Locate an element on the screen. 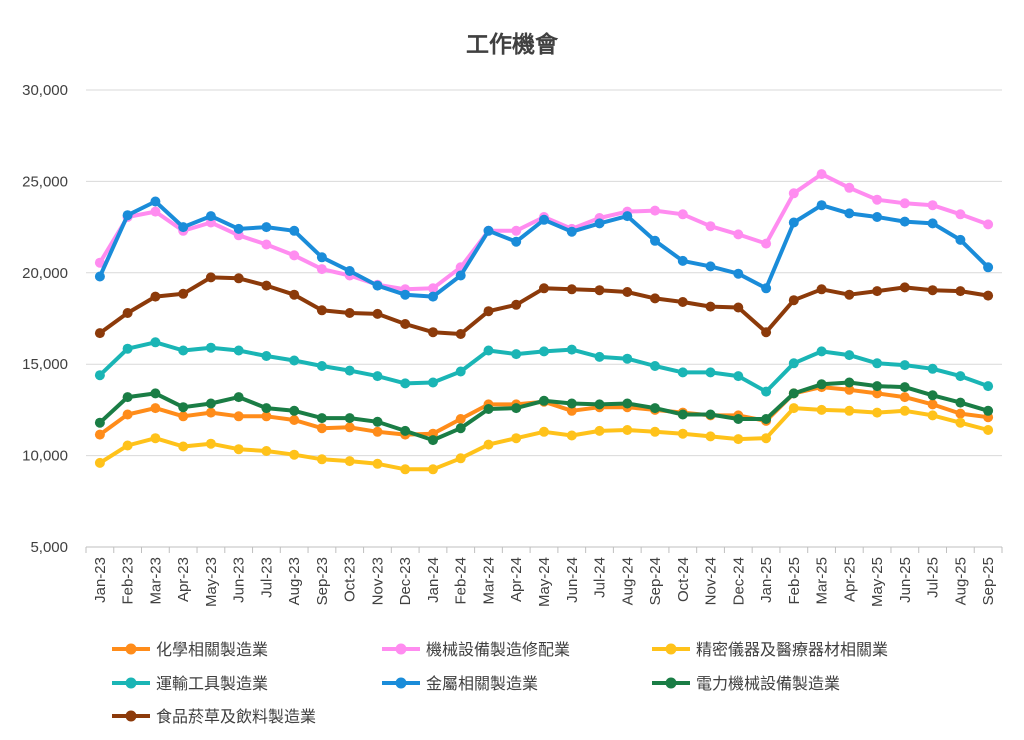 The image size is (1024, 740). x-tick-label: Feb-24 is located at coordinates (461, 581).